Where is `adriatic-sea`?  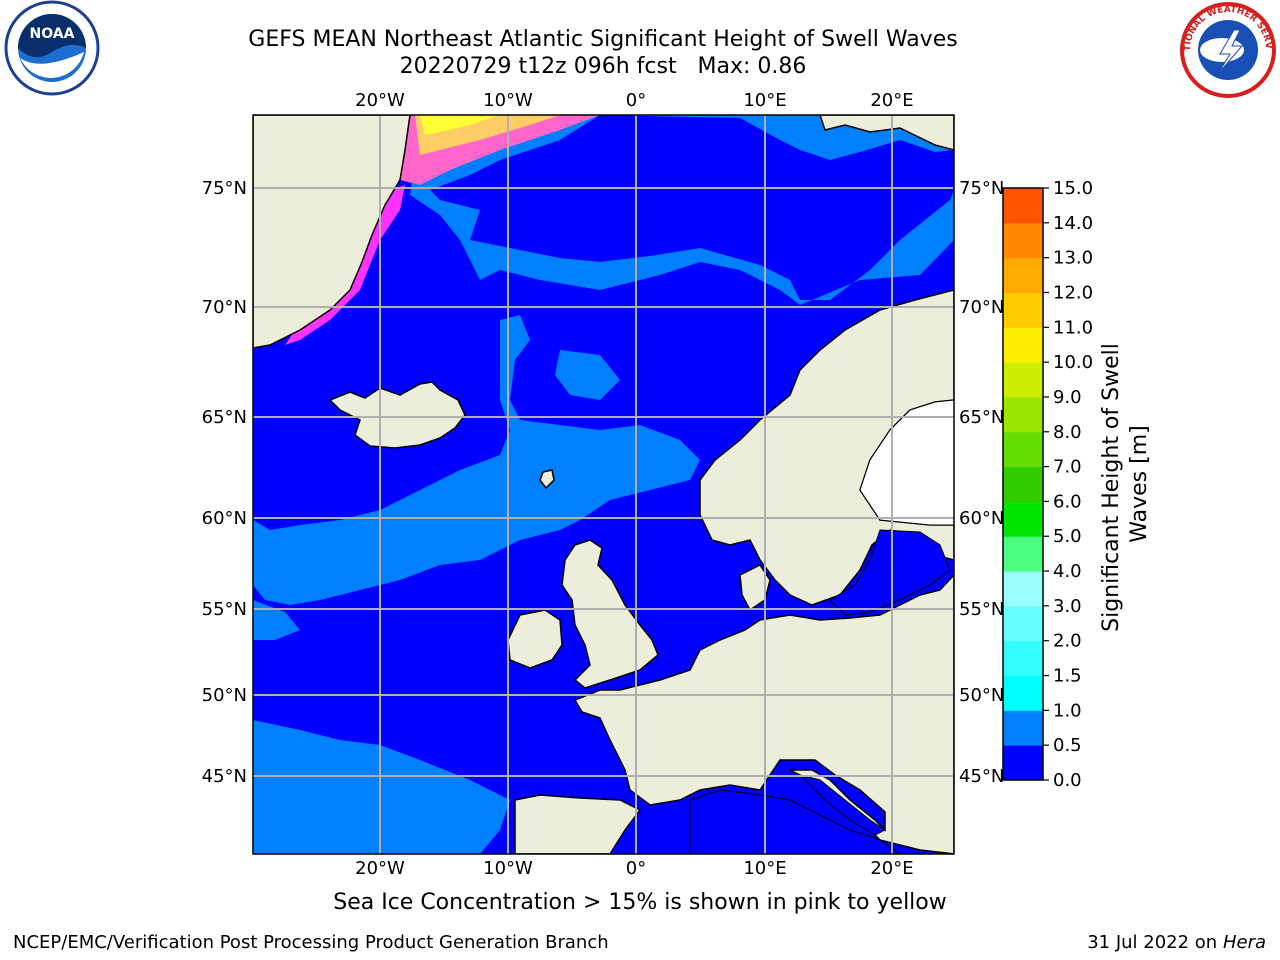
adriatic-sea is located at coordinates (842, 805).